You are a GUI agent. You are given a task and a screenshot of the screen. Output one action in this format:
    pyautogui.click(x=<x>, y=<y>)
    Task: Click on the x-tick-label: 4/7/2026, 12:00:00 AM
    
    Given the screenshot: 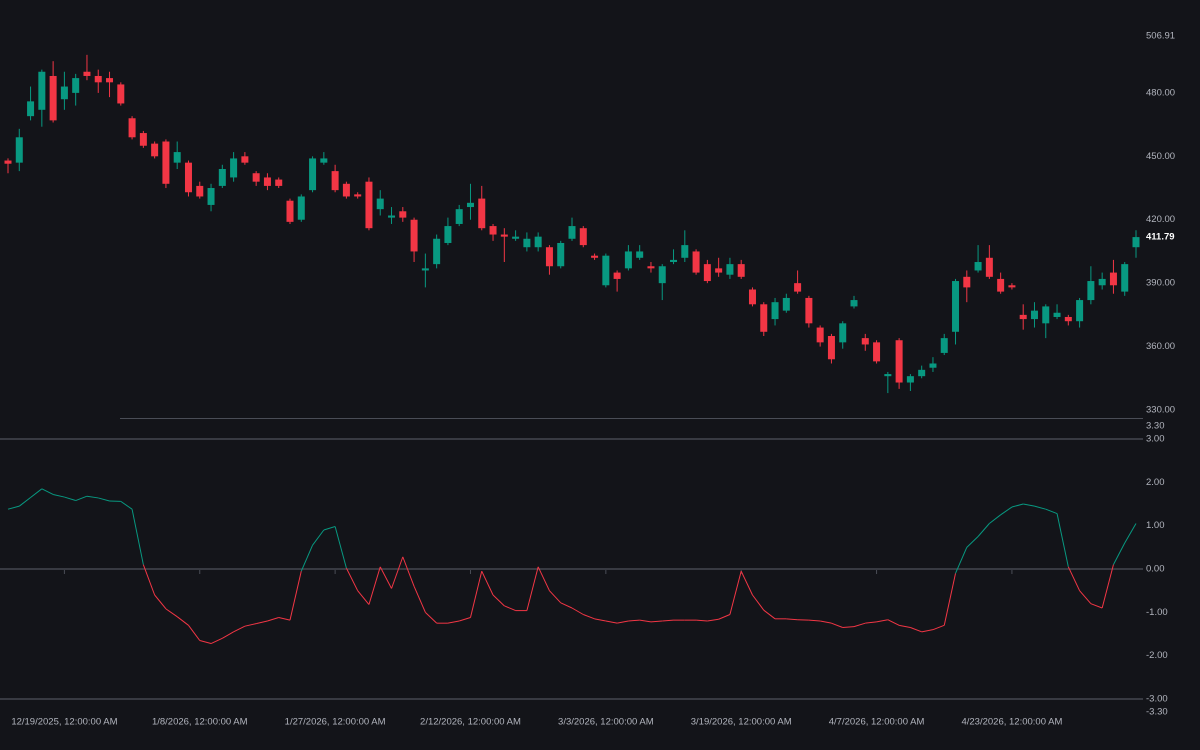 What is the action you would take?
    pyautogui.click(x=877, y=722)
    